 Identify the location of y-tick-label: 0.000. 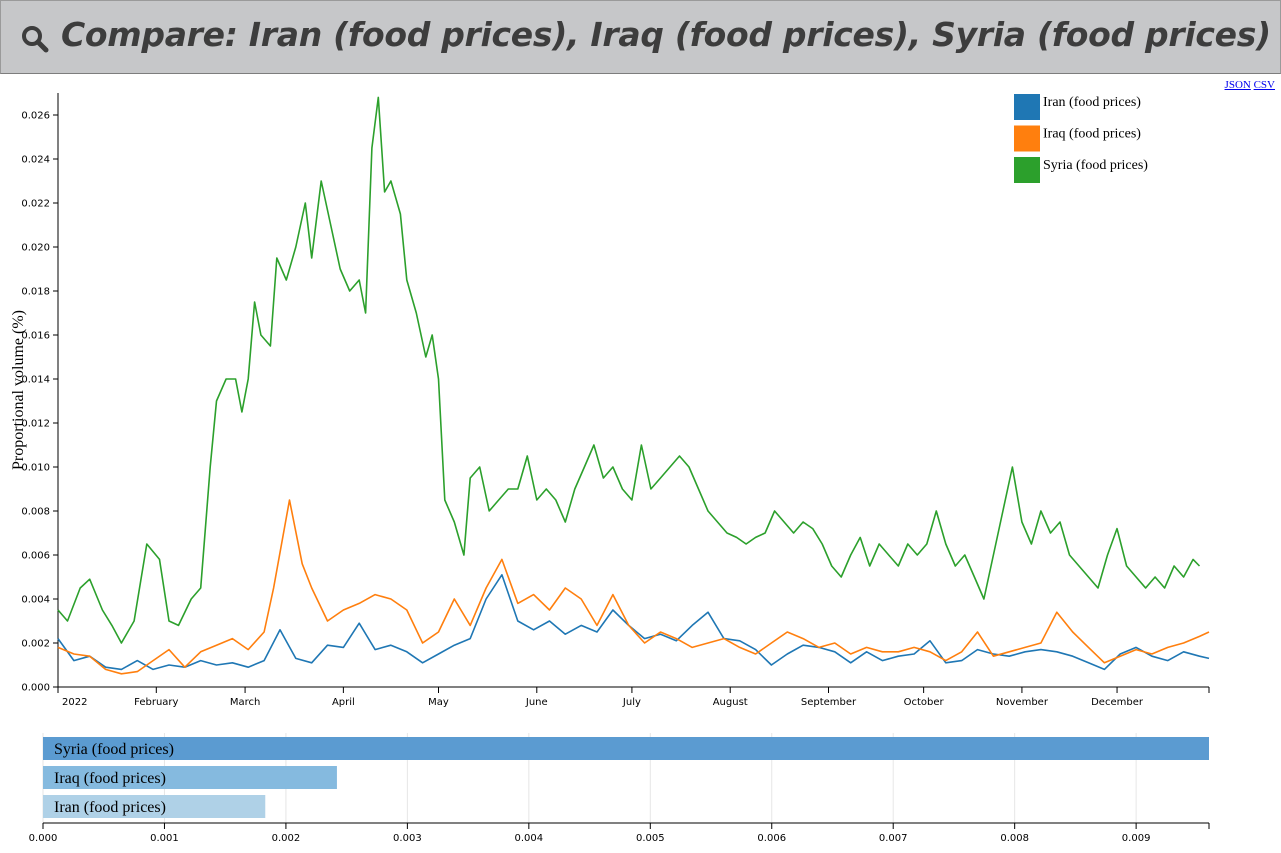
(35, 688).